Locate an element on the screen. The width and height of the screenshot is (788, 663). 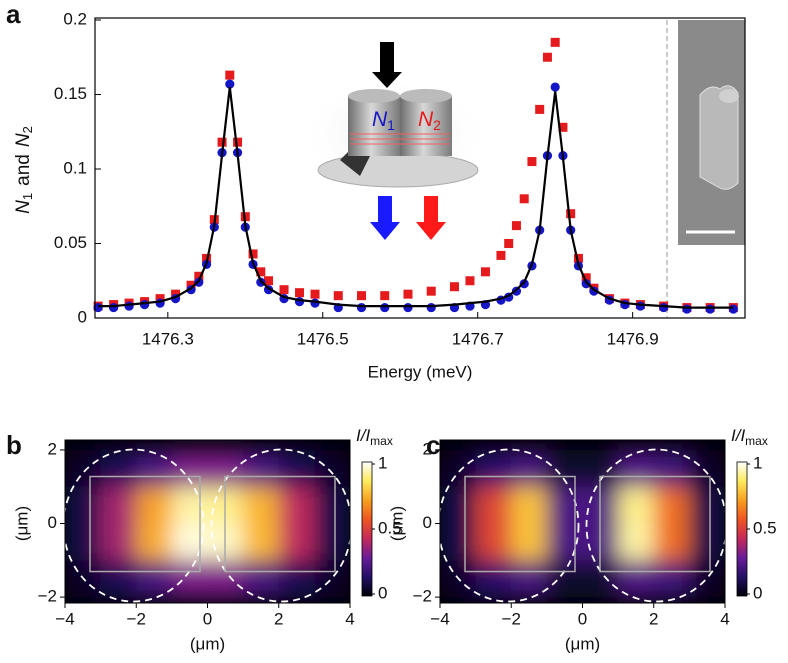
y-tick-label: −2 is located at coordinates (47, 596).